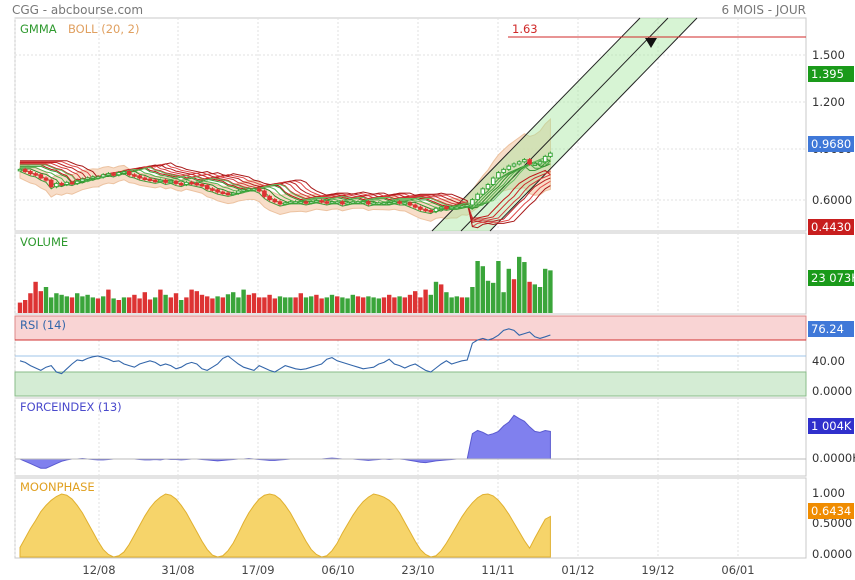  Describe the element at coordinates (525, 29) in the screenshot. I see `resistance-value-label: 1.63` at that location.